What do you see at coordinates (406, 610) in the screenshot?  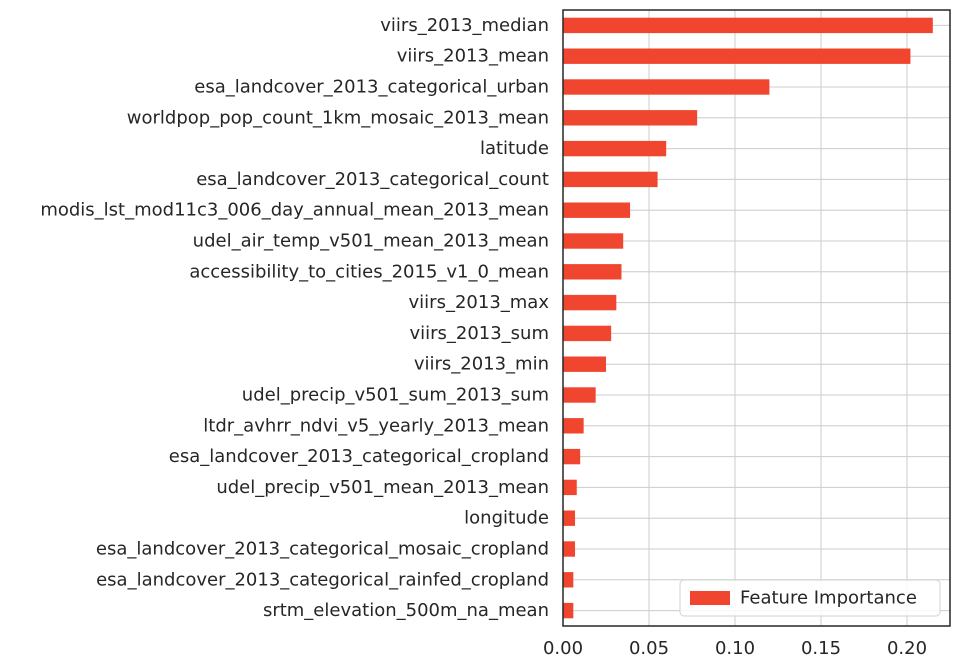 I see `category-label: srtm_elevation_500m_na_mean` at bounding box center [406, 610].